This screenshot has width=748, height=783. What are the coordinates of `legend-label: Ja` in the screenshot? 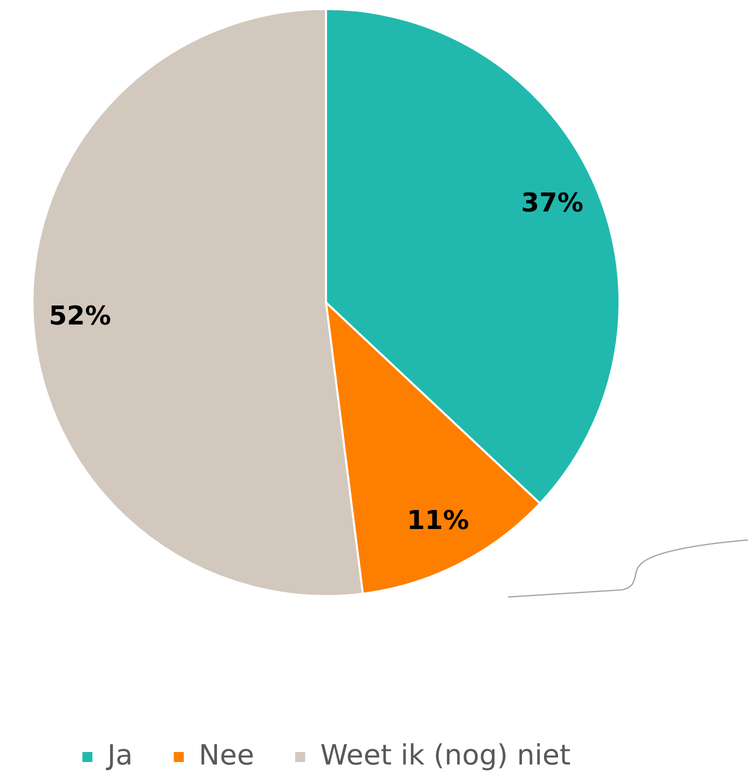 It's located at (119, 755).